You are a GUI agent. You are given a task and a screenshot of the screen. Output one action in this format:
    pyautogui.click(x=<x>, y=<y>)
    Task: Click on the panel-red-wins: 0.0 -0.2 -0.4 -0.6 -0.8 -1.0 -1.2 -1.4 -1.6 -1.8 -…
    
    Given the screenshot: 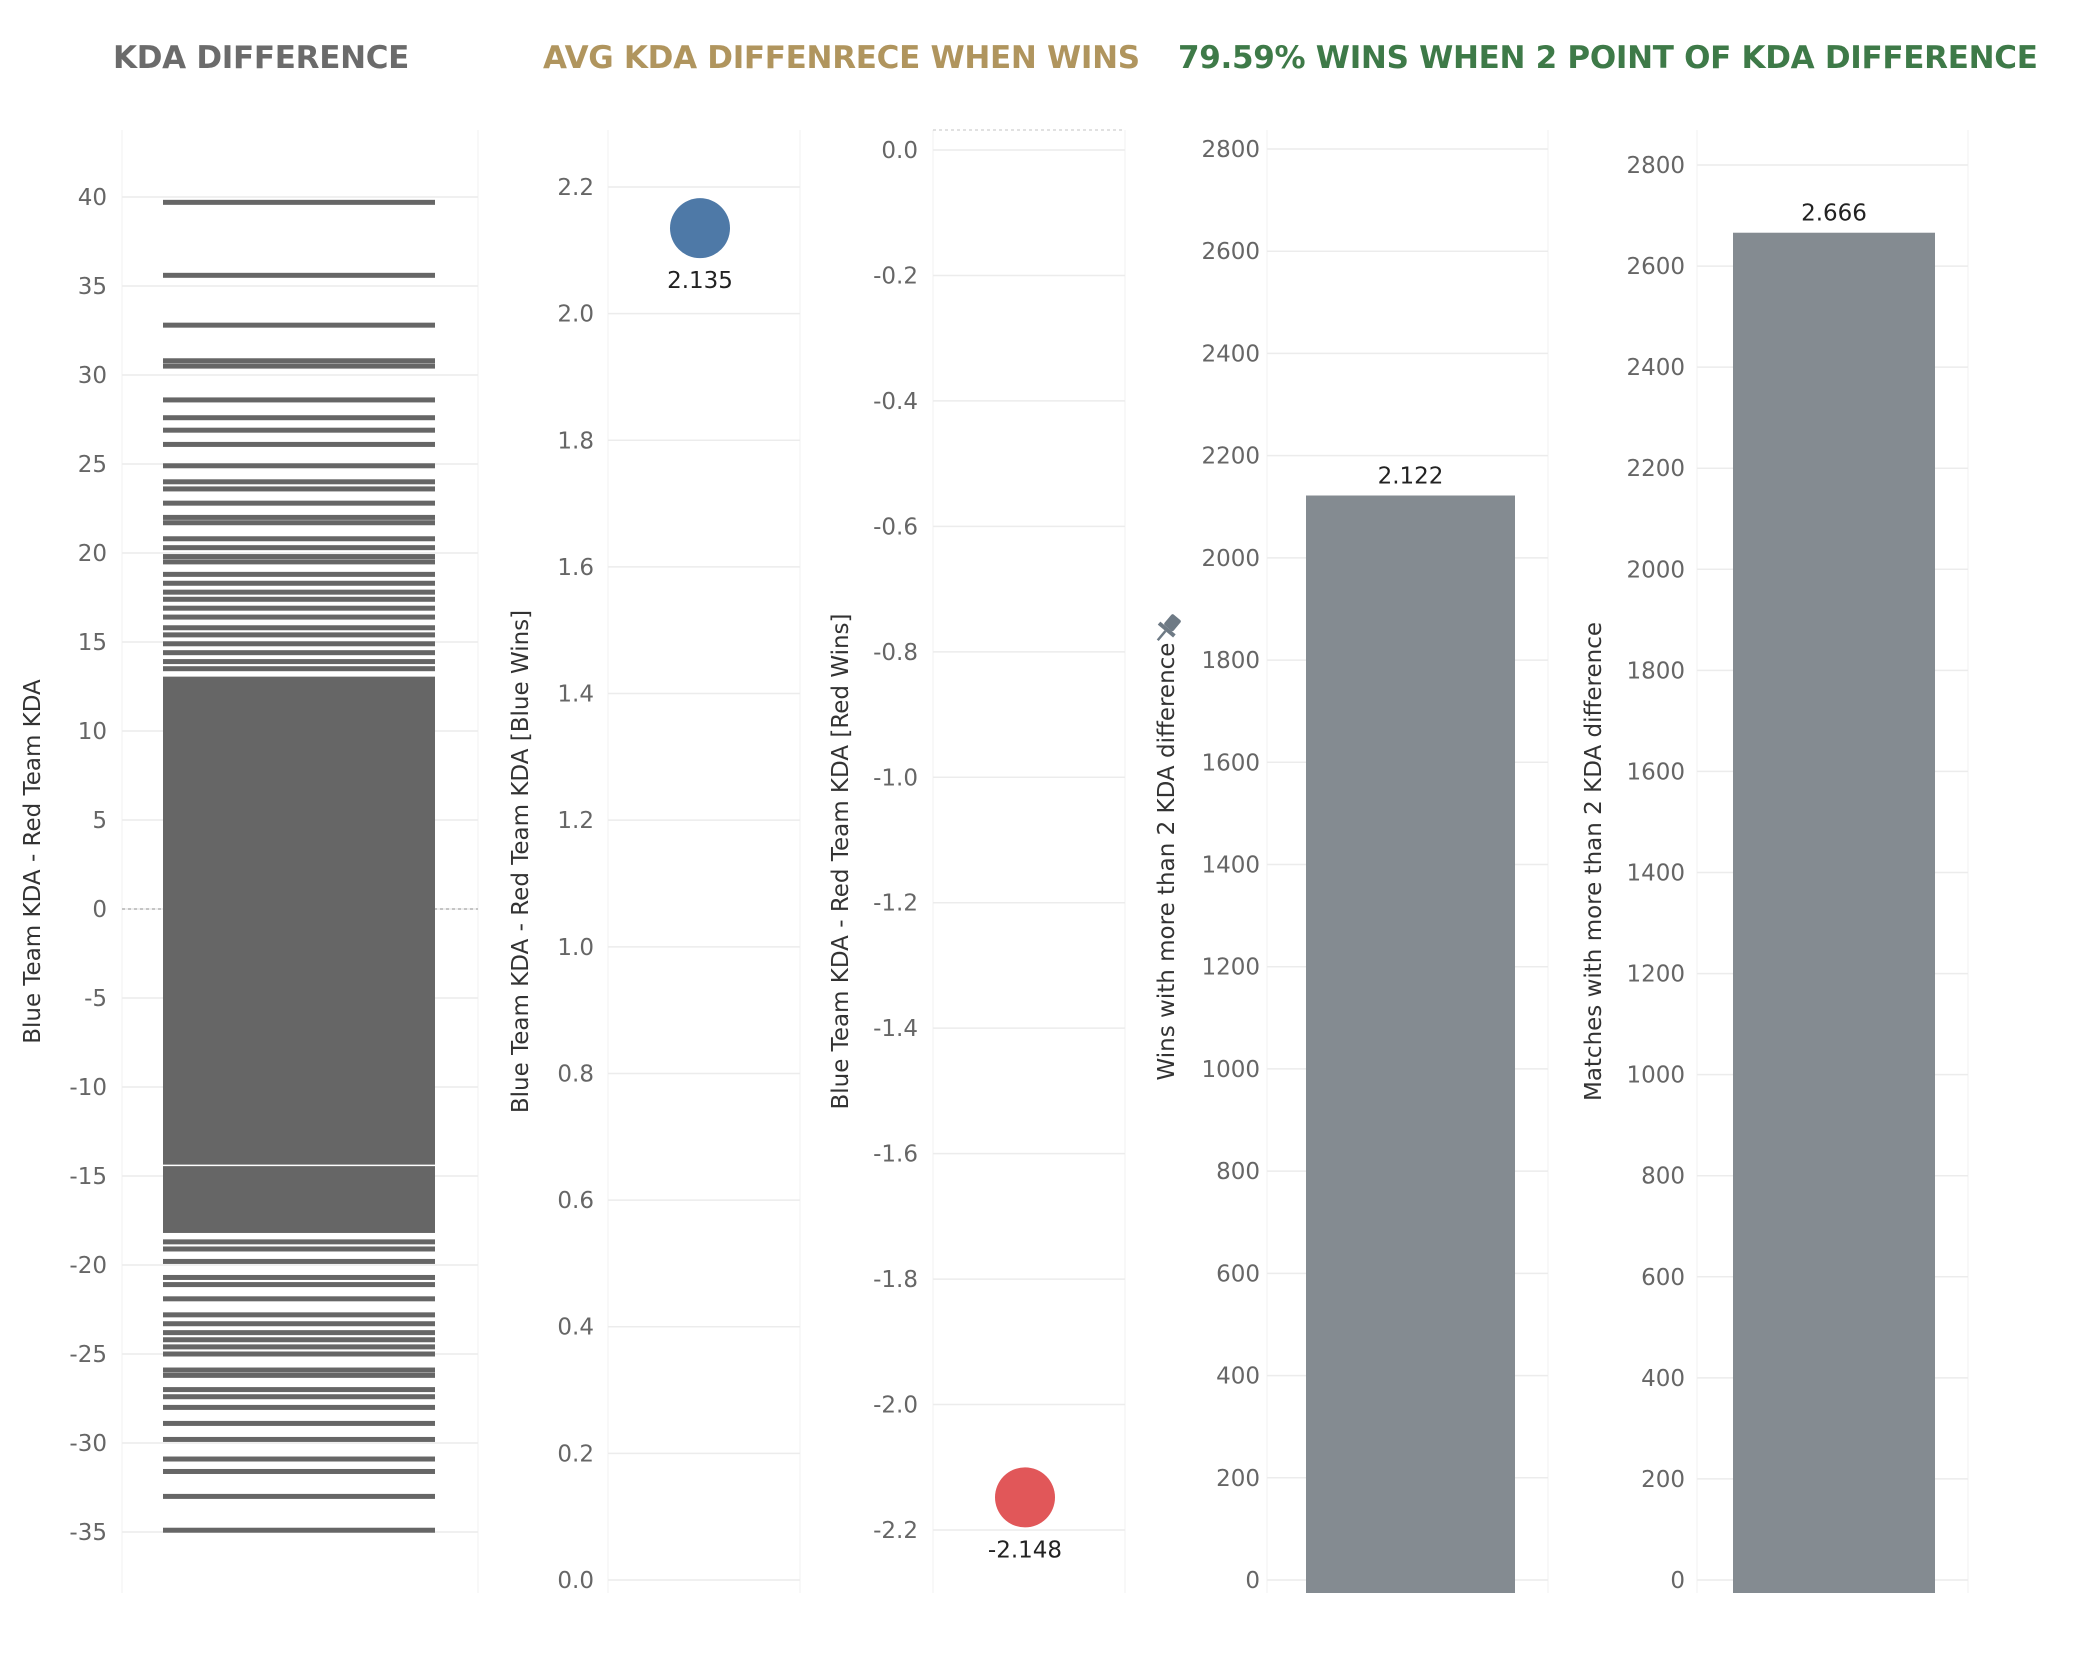 What is the action you would take?
    pyautogui.click(x=977, y=861)
    